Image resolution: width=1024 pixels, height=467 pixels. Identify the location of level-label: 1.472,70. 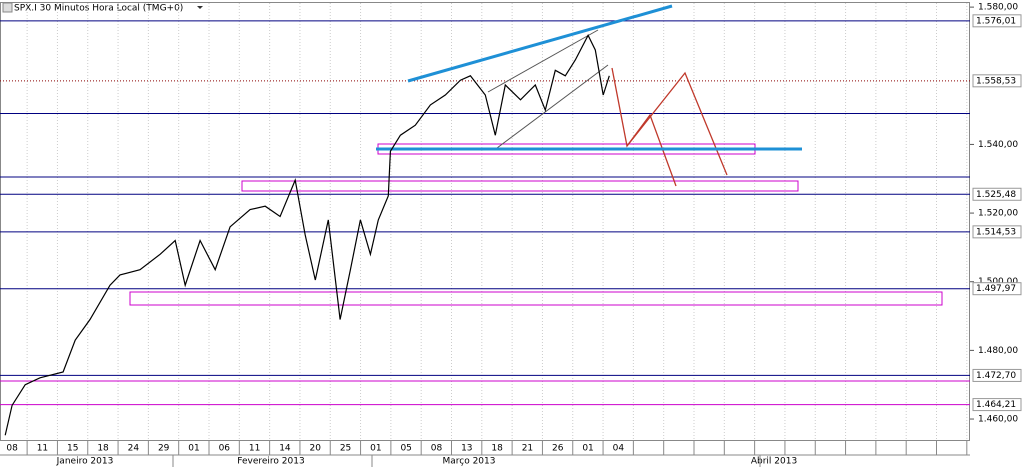
(996, 376).